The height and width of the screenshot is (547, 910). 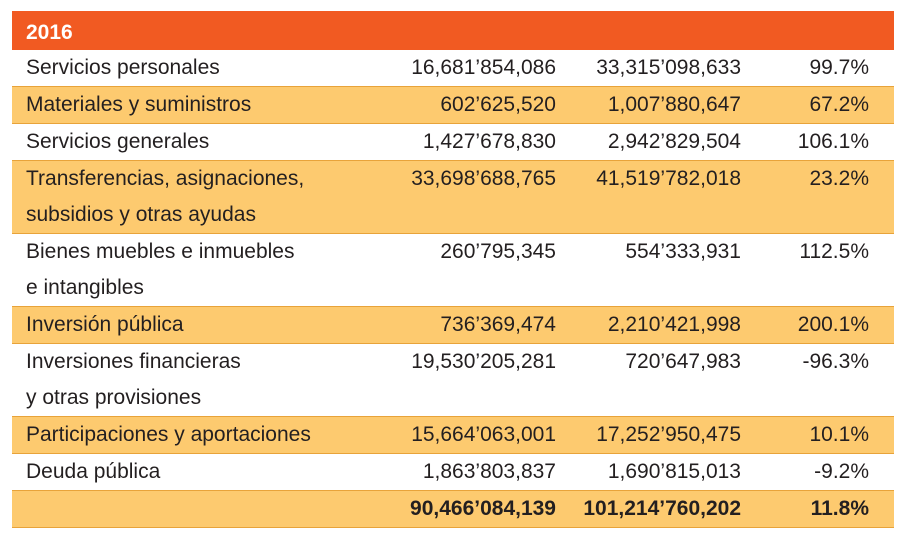 I want to click on percent-change: 200.1%, so click(x=833, y=324).